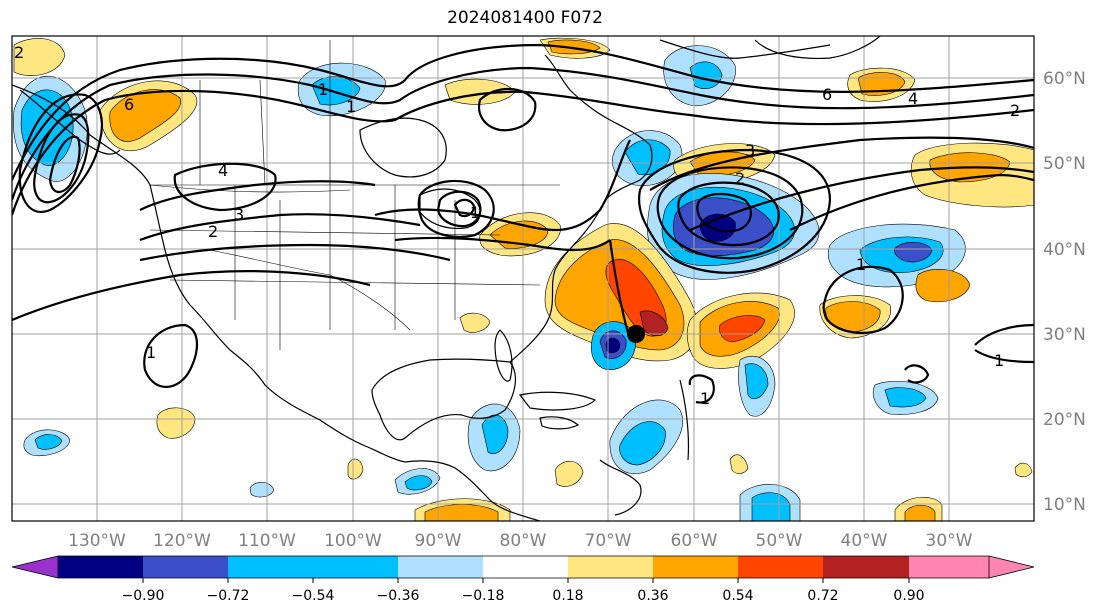  Describe the element at coordinates (1064, 505) in the screenshot. I see `lat-label: 10°N` at that location.